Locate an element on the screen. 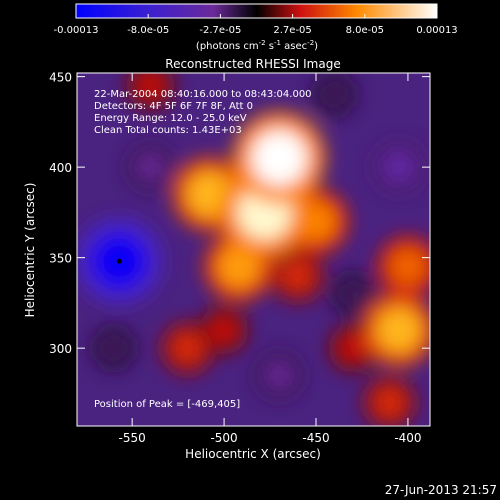 The height and width of the screenshot is (500, 500). annotation-line: Detectors: 4F 5F 6F 7F 8F, Att 0 is located at coordinates (173, 106).